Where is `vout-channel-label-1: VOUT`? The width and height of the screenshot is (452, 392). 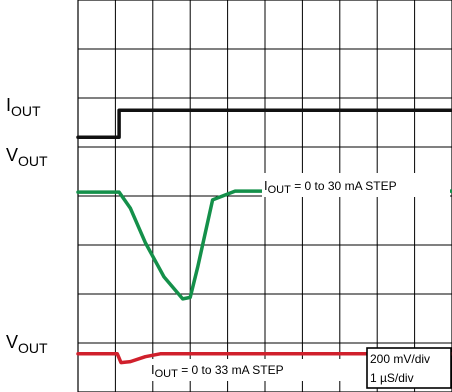 vout-channel-label-1: VOUT is located at coordinates (27, 157).